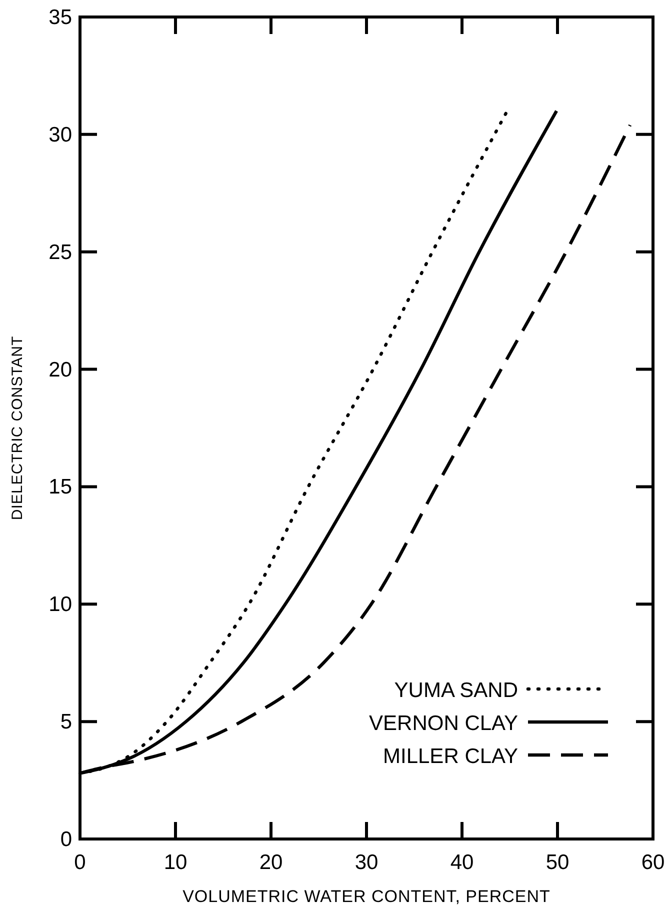 The height and width of the screenshot is (922, 669). Describe the element at coordinates (558, 862) in the screenshot. I see `x-tick-label: 50` at that location.